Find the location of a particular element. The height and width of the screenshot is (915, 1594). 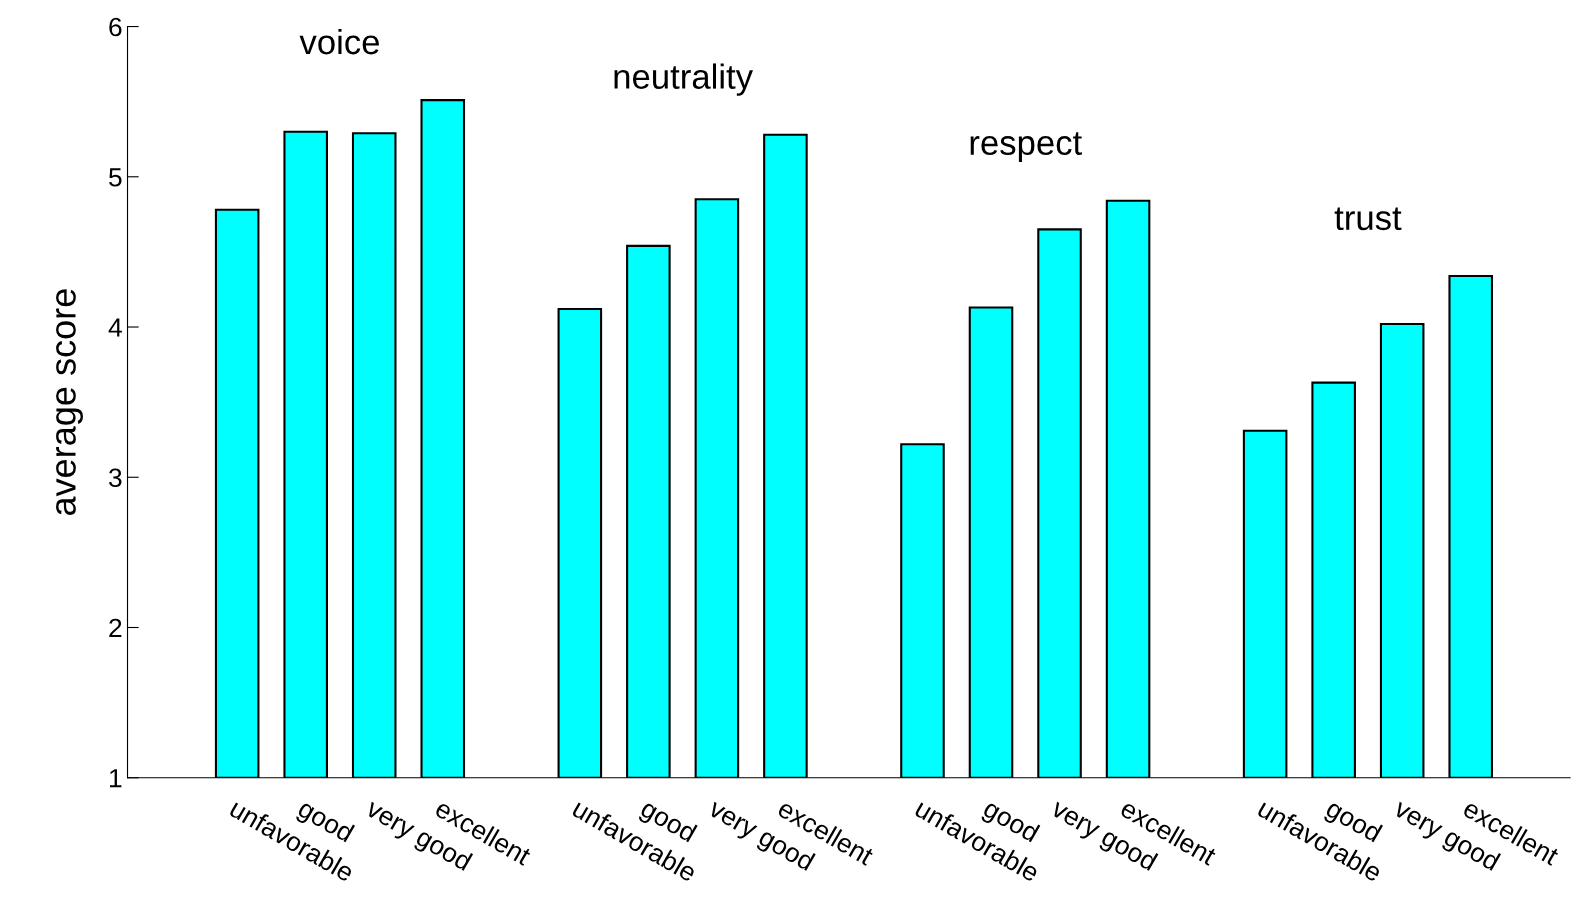

y-tick-label: 1 is located at coordinates (116, 778).